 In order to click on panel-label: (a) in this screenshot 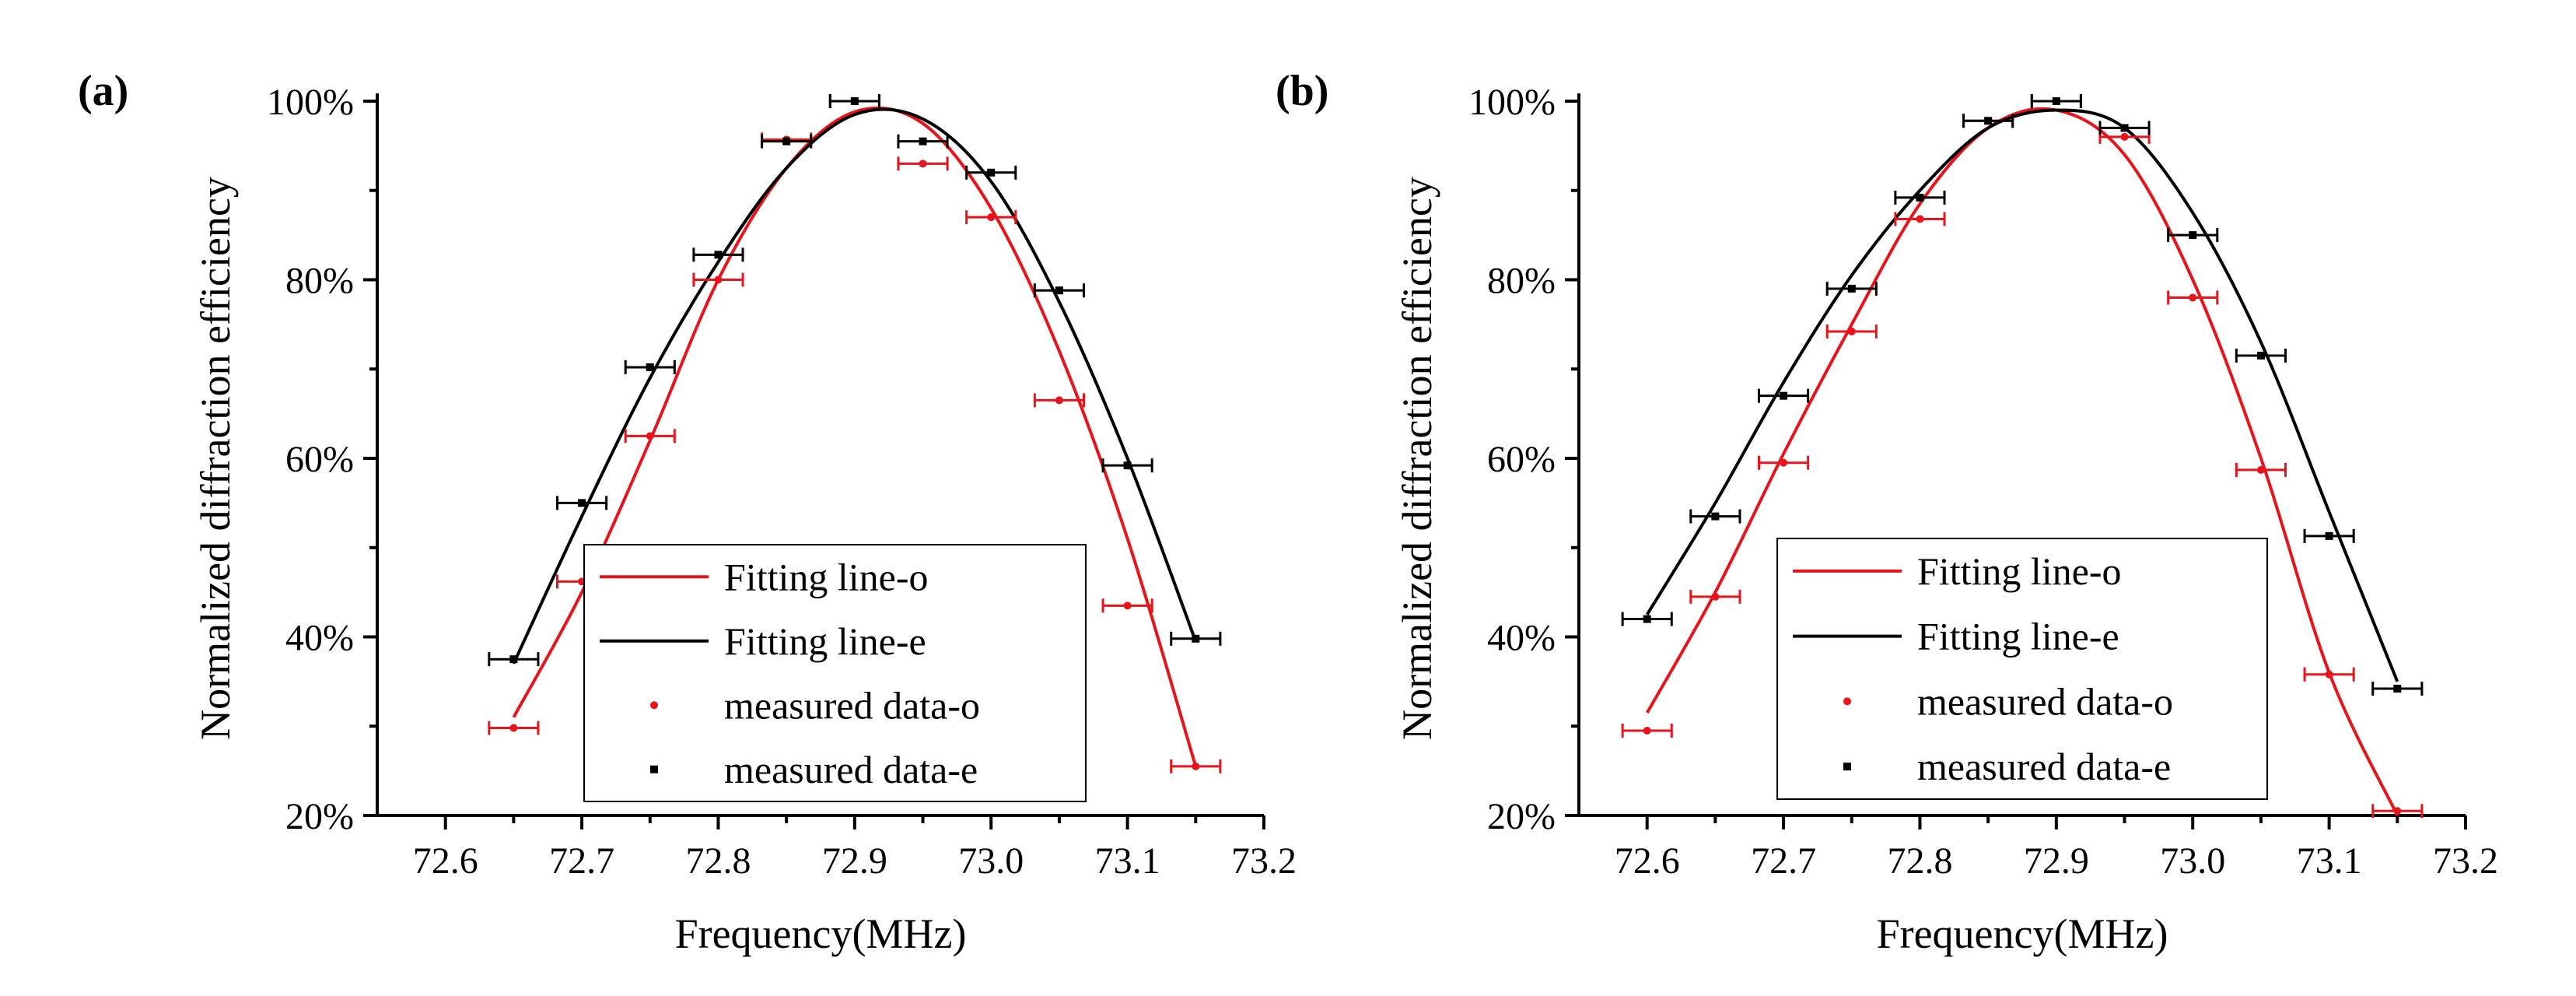, I will do `click(103, 91)`.